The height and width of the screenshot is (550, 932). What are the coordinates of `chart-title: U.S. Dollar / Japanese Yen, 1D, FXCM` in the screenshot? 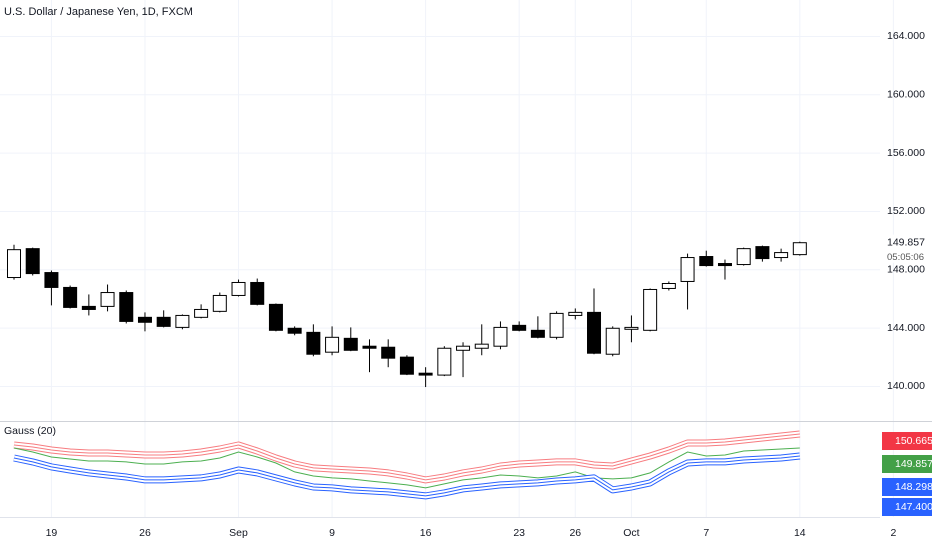 It's located at (98, 12).